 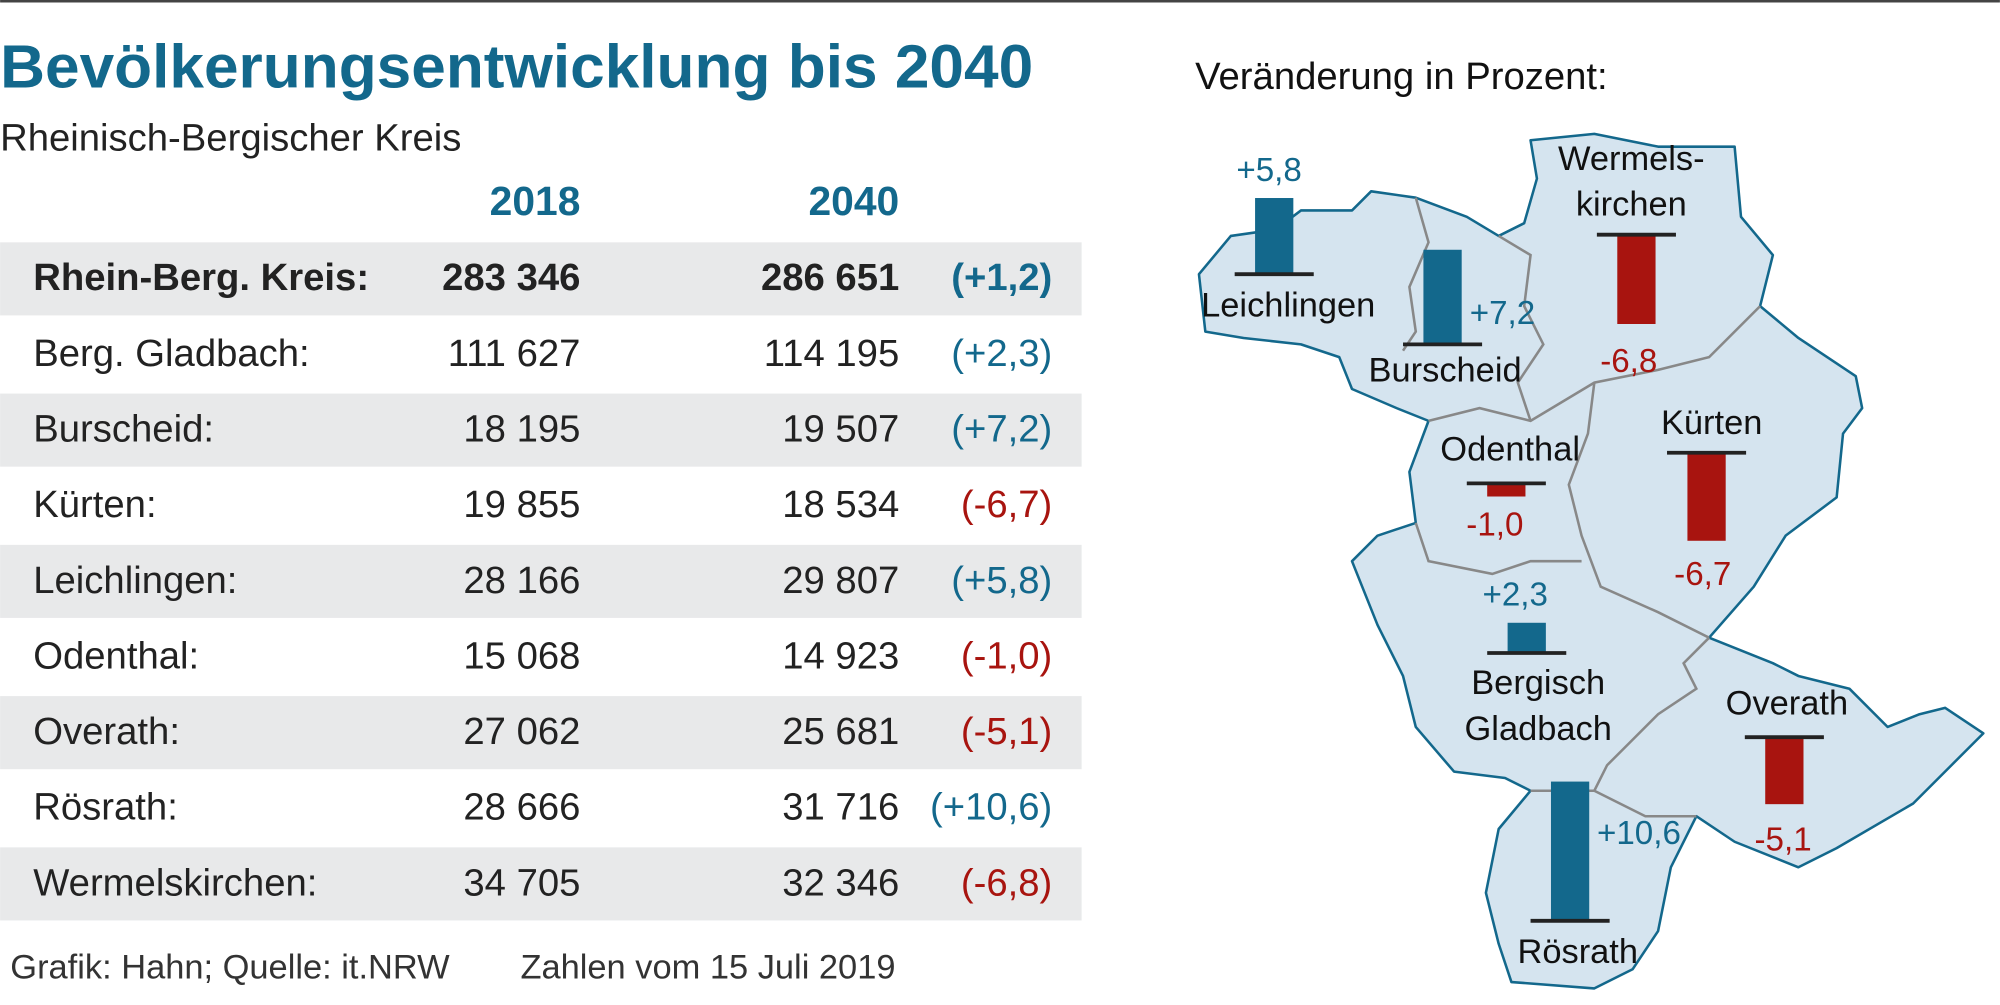 I want to click on cell-2018: 19 855, so click(x=521, y=504).